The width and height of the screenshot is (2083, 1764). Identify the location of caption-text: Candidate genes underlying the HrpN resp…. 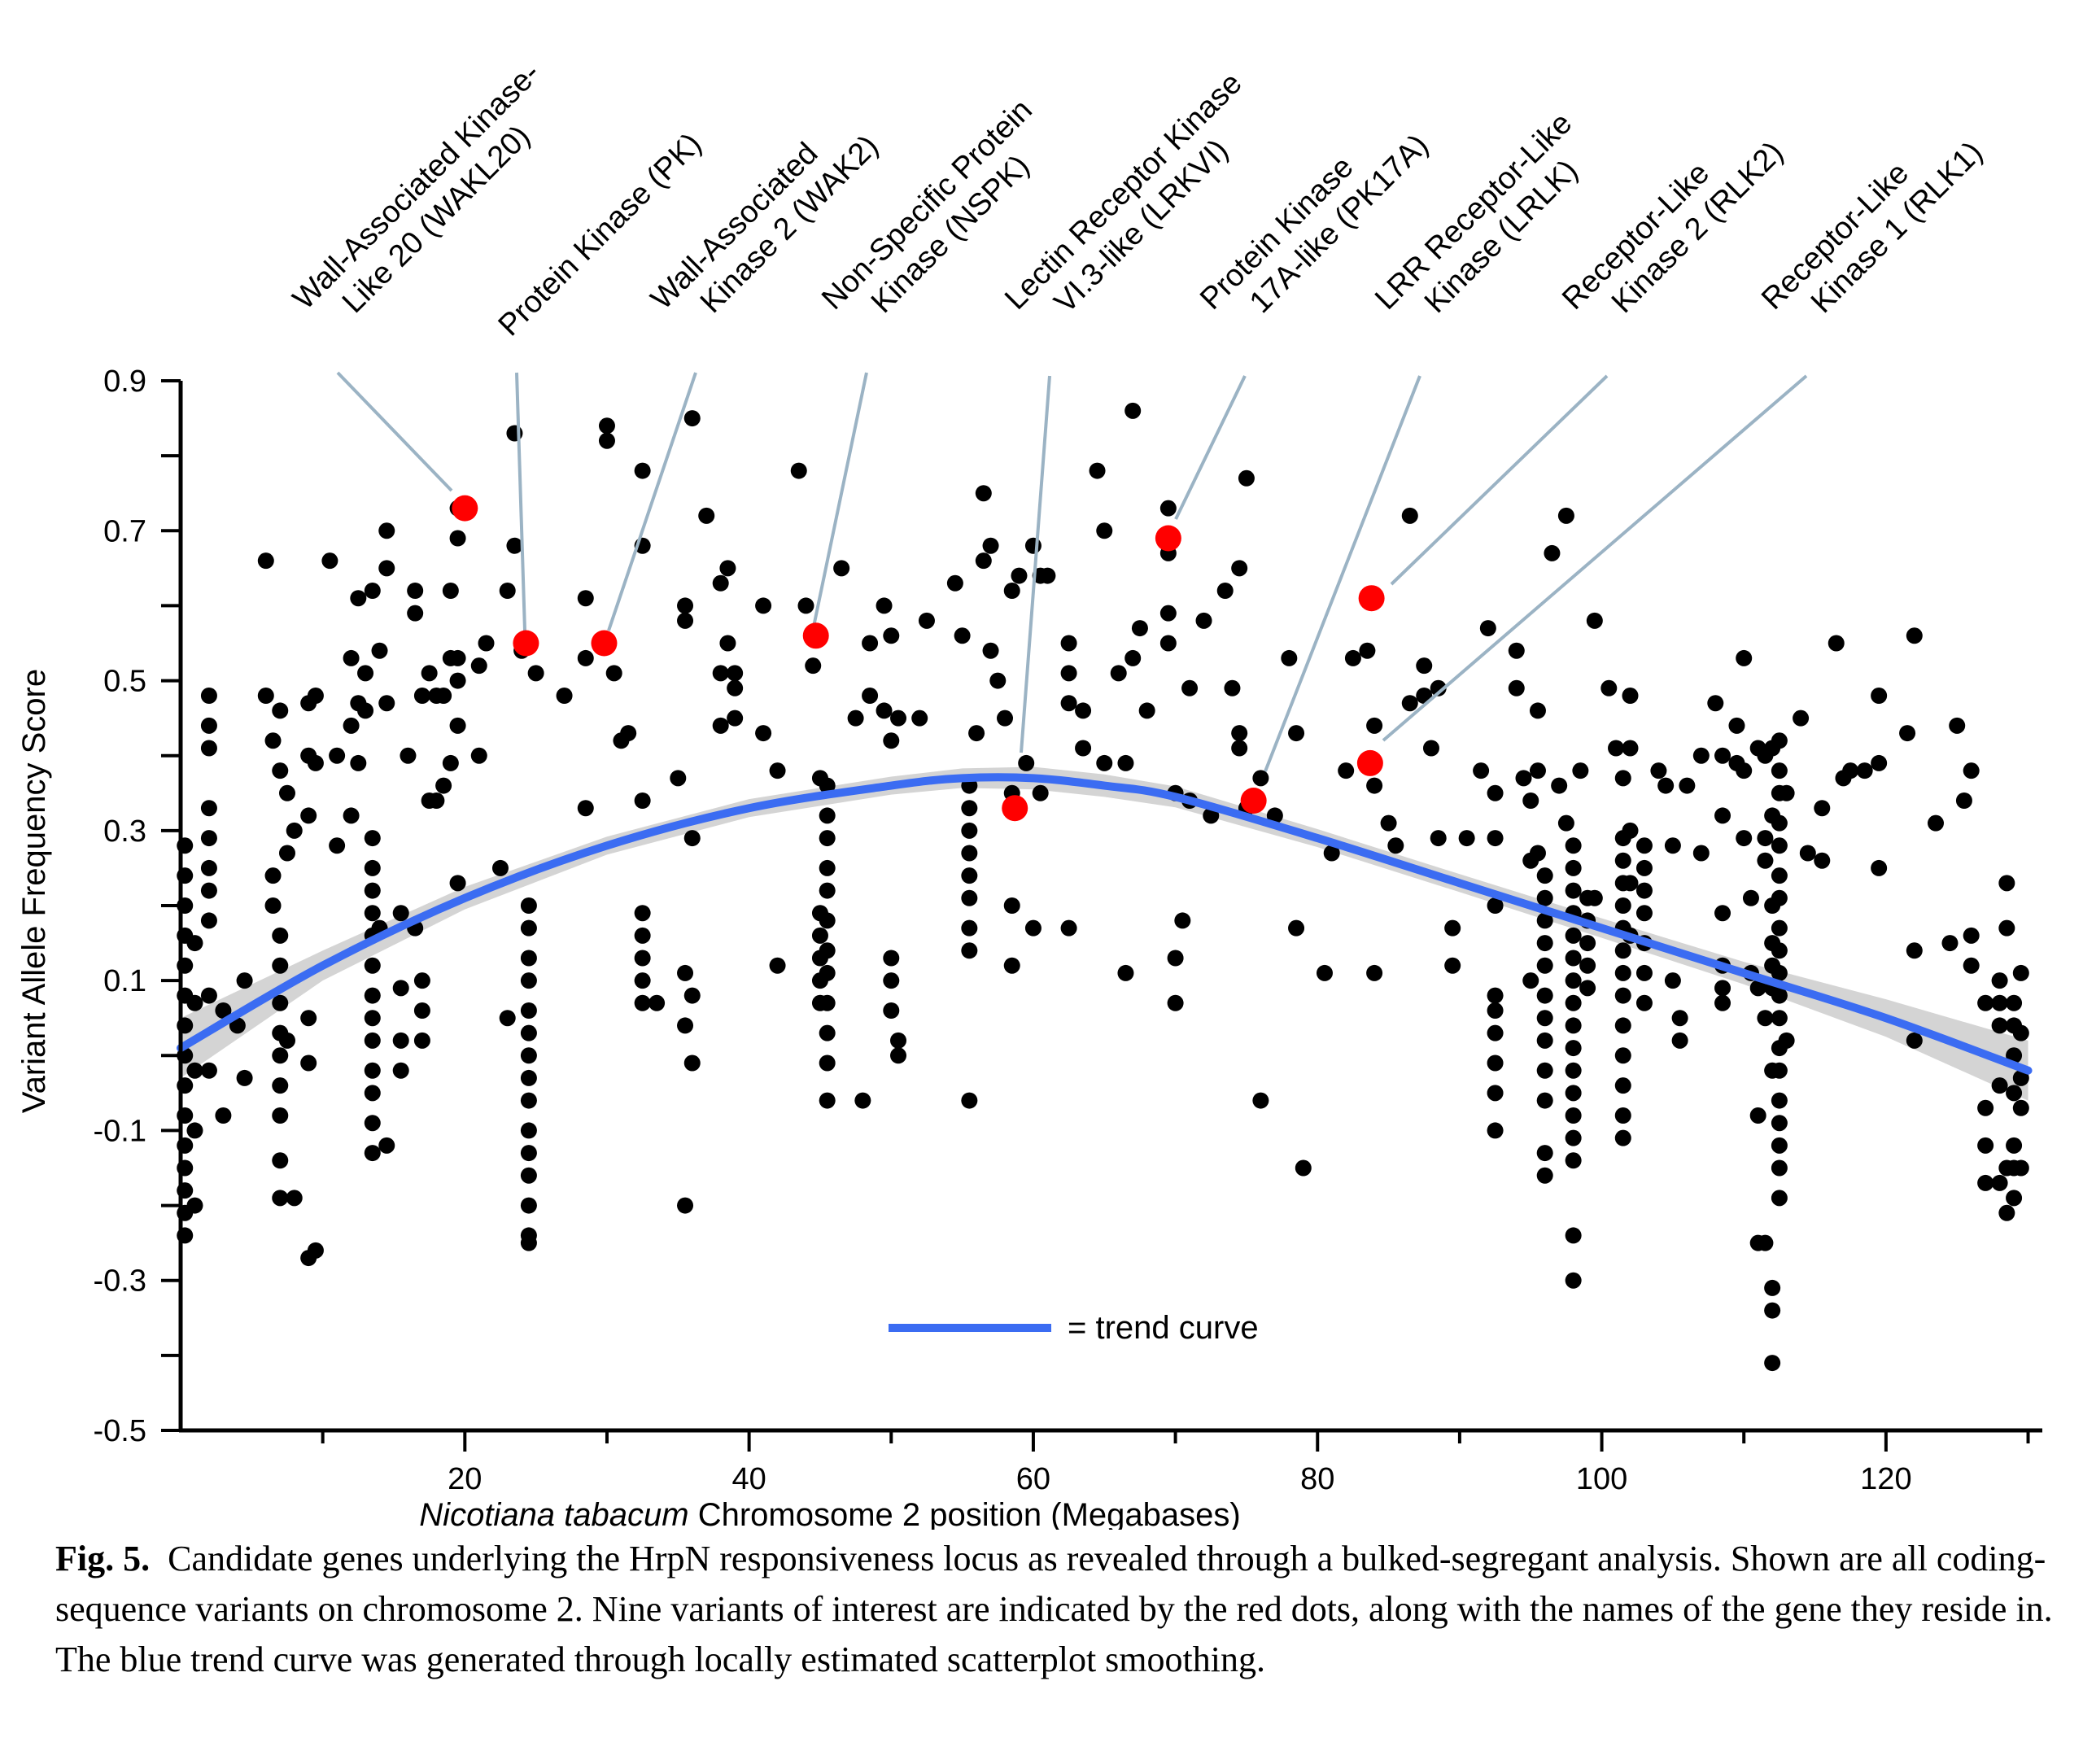
(1058, 1609).